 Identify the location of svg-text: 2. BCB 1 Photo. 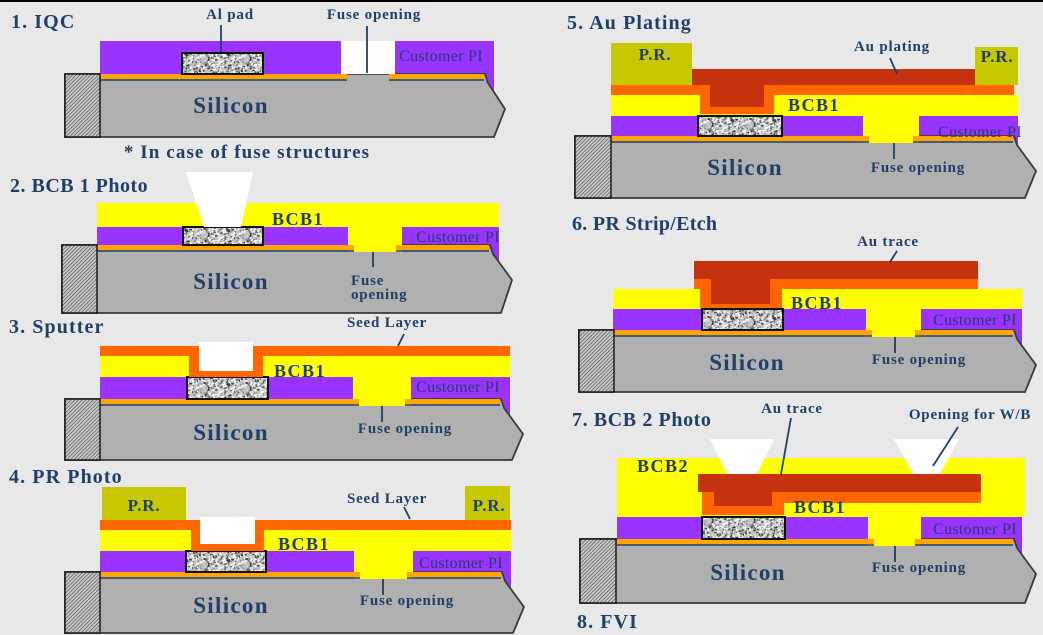
(79, 186).